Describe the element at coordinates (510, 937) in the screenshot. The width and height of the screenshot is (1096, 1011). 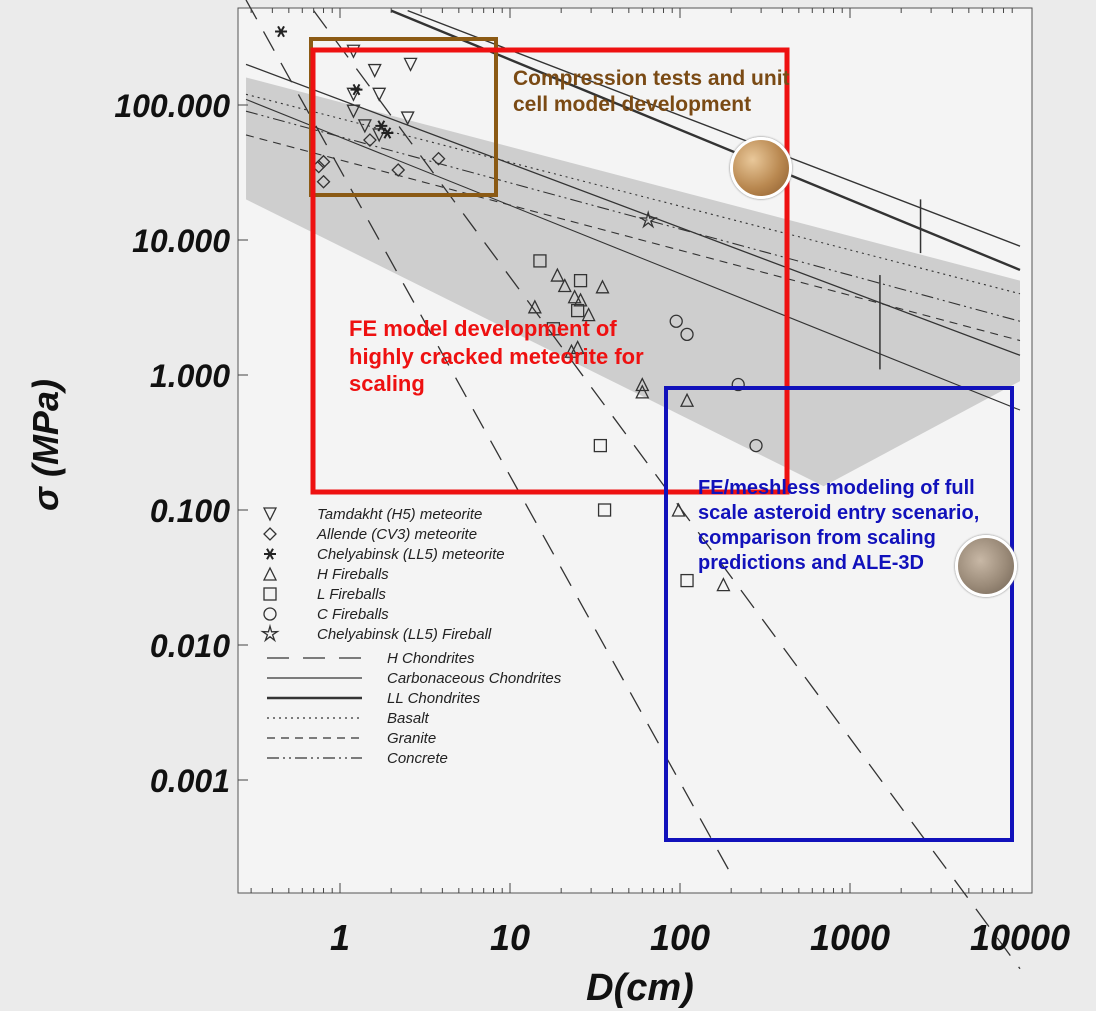
I see `x-tick-label: 10` at that location.